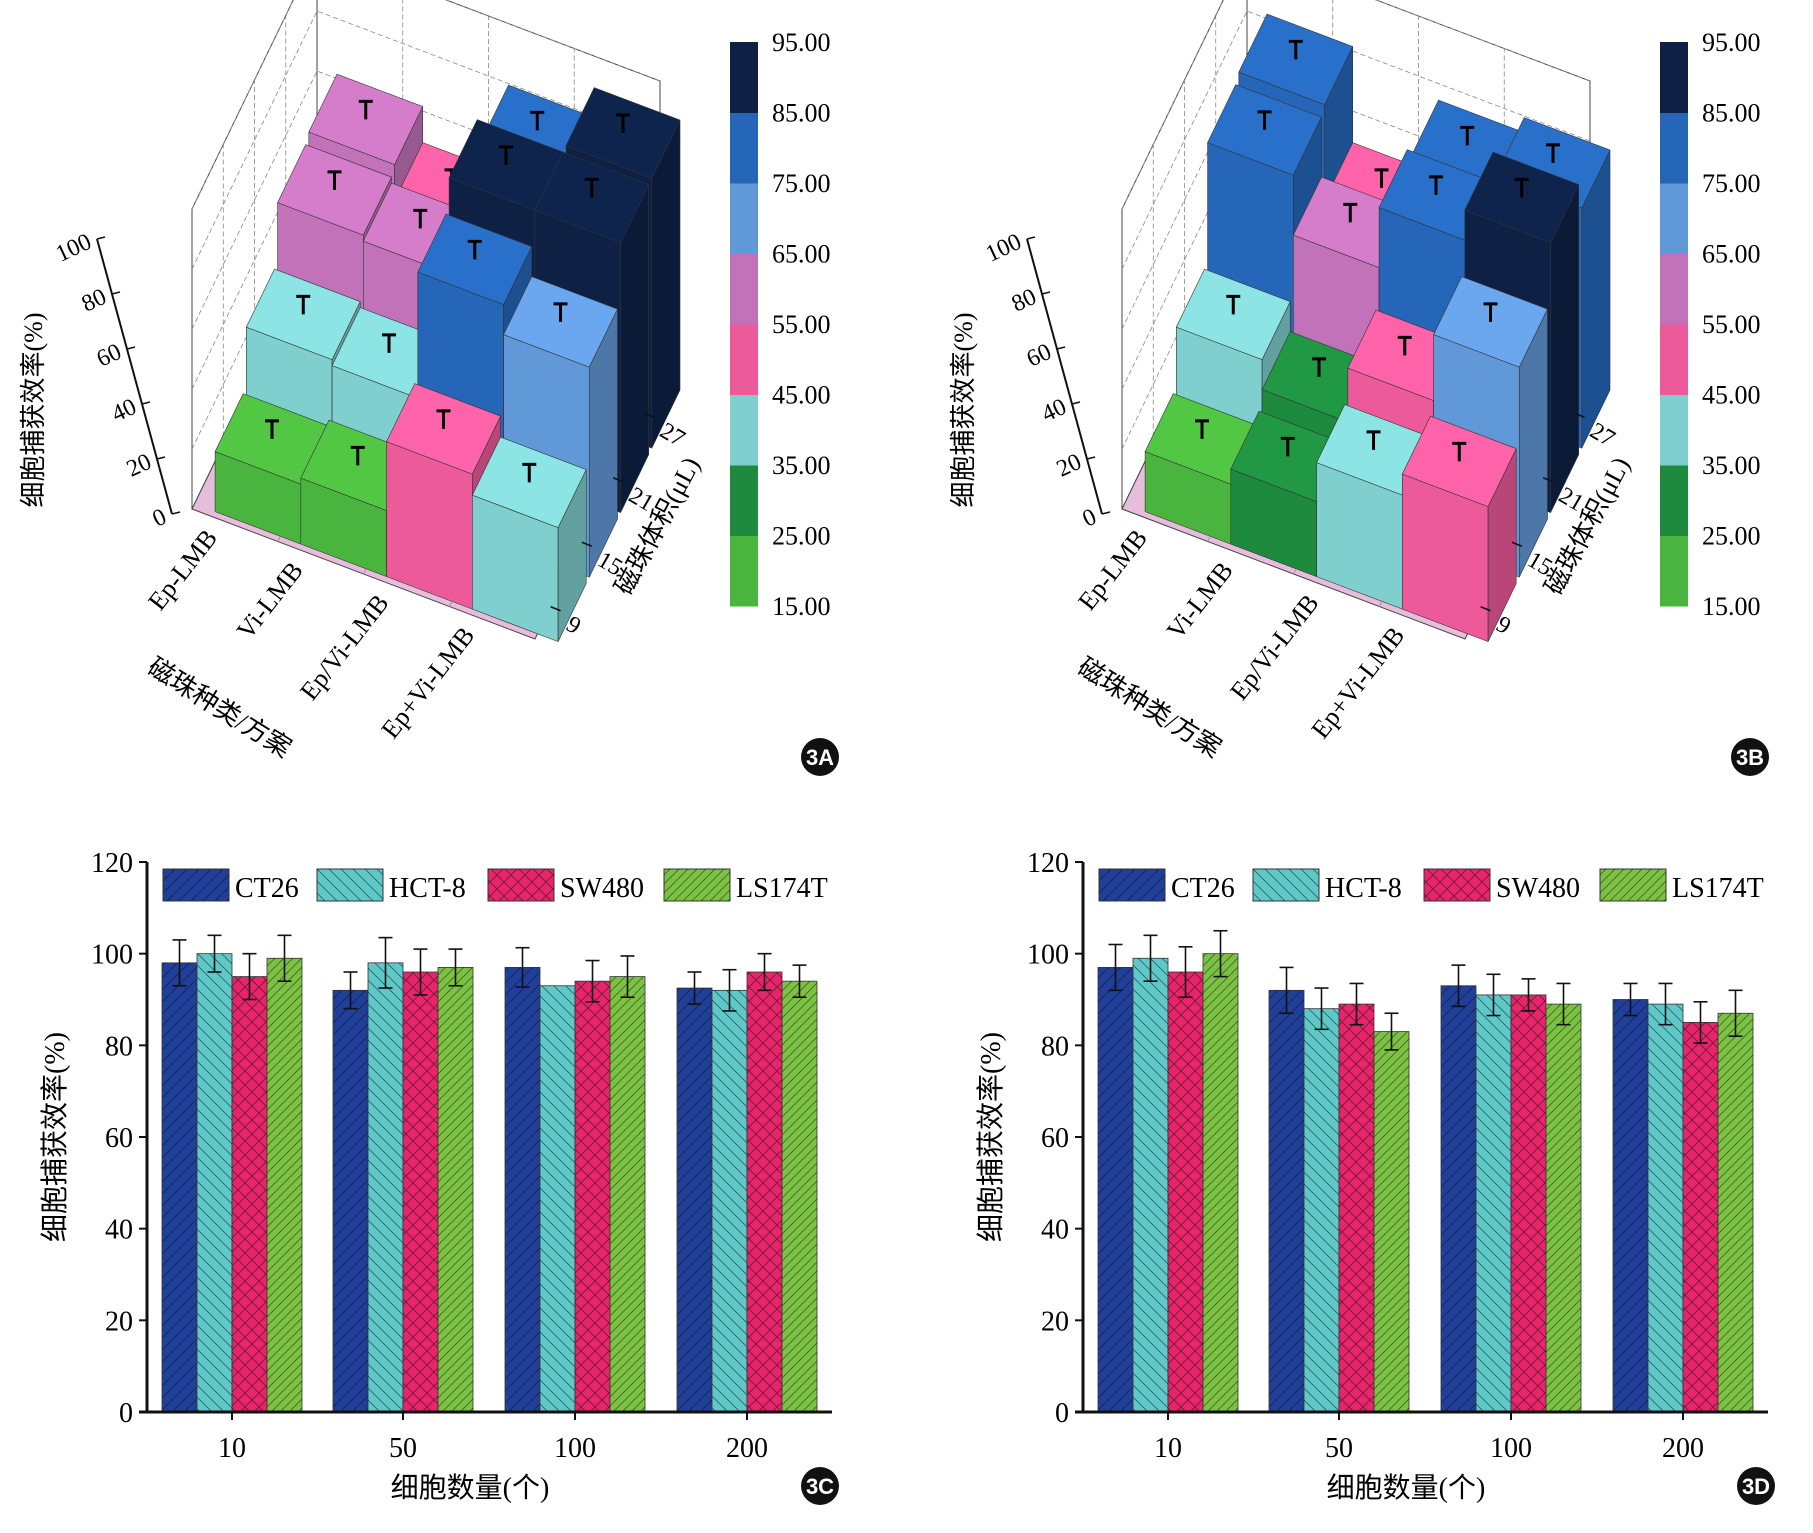  I want to click on x-tick-label: 200, so click(747, 1448).